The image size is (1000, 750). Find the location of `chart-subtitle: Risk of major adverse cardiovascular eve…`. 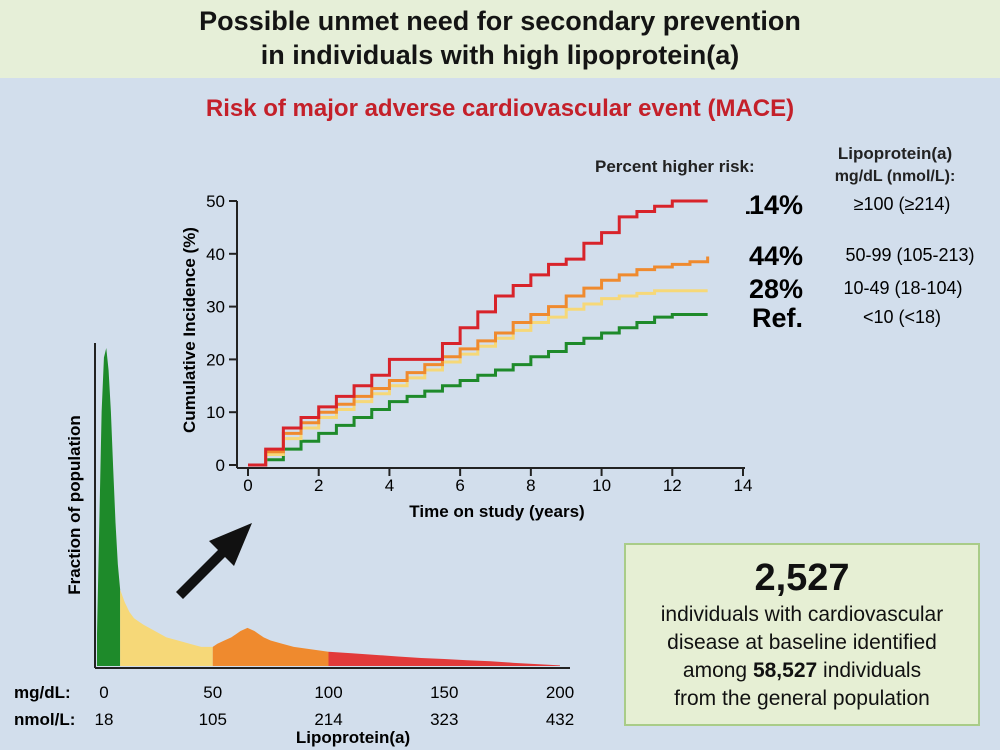

chart-subtitle: Risk of major adverse cardiovascular eve… is located at coordinates (500, 108).